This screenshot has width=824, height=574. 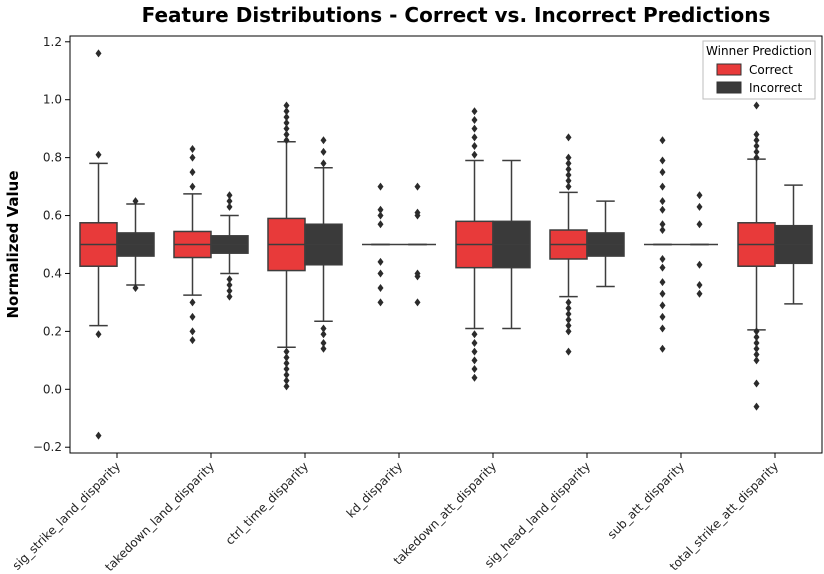 What do you see at coordinates (47, 447) in the screenshot?
I see `y-tick-label: −0.2` at bounding box center [47, 447].